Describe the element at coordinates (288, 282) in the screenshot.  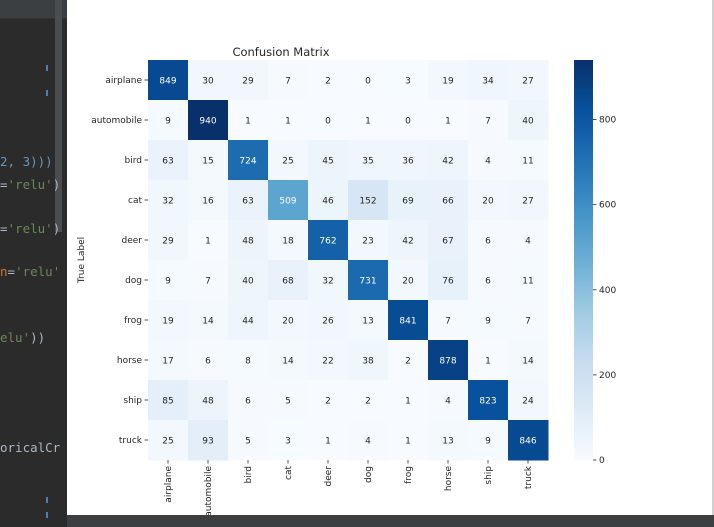
I see `cell-value-label: 68` at that location.